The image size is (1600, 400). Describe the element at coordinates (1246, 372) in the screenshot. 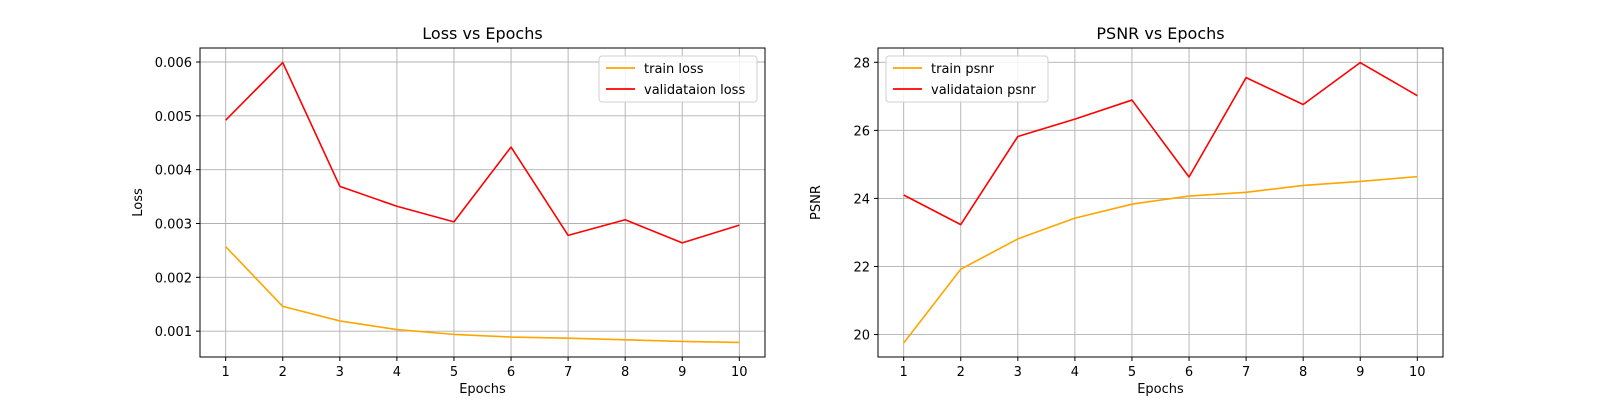

I see `psnr-x-tick-label-7: 7` at that location.